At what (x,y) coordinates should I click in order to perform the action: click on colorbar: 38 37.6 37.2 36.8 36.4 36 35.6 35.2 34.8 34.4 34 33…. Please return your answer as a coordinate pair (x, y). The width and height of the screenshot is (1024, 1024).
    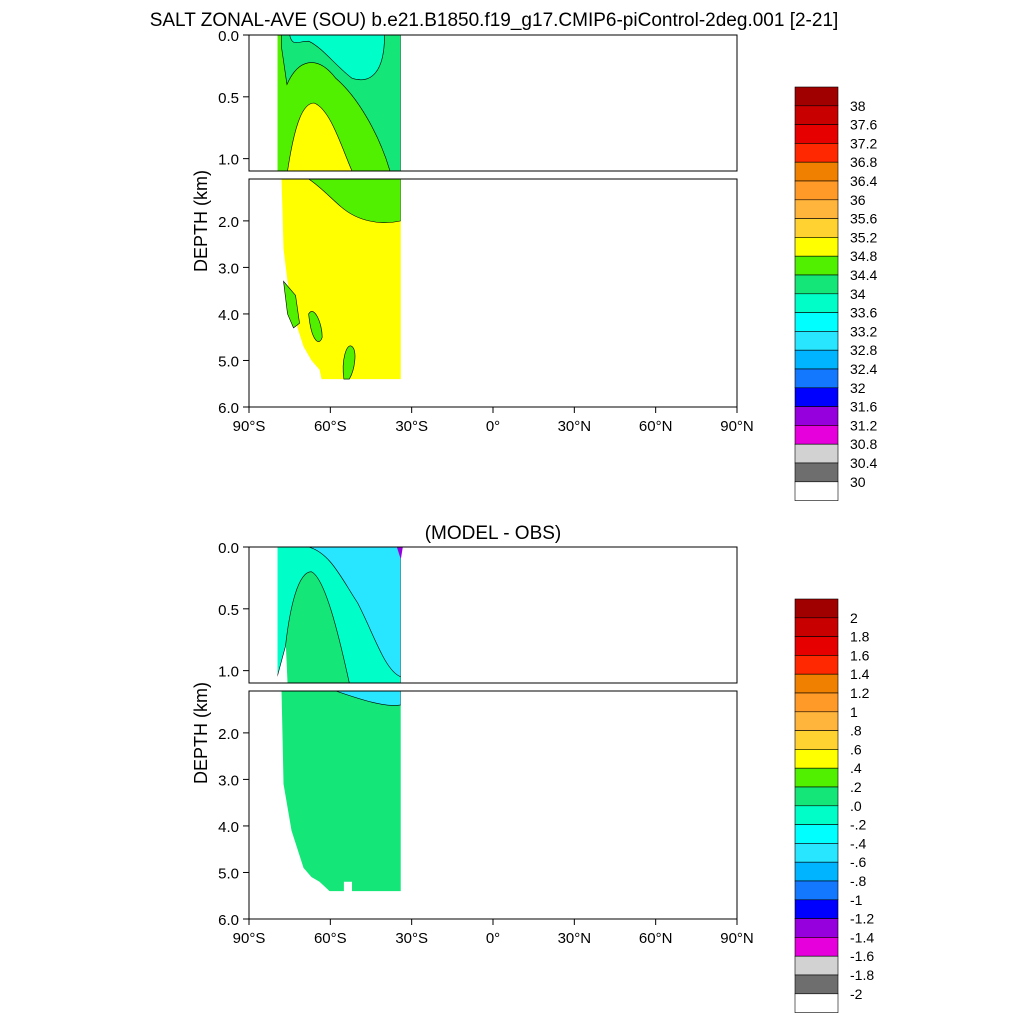
    Looking at the image, I should click on (835, 293).